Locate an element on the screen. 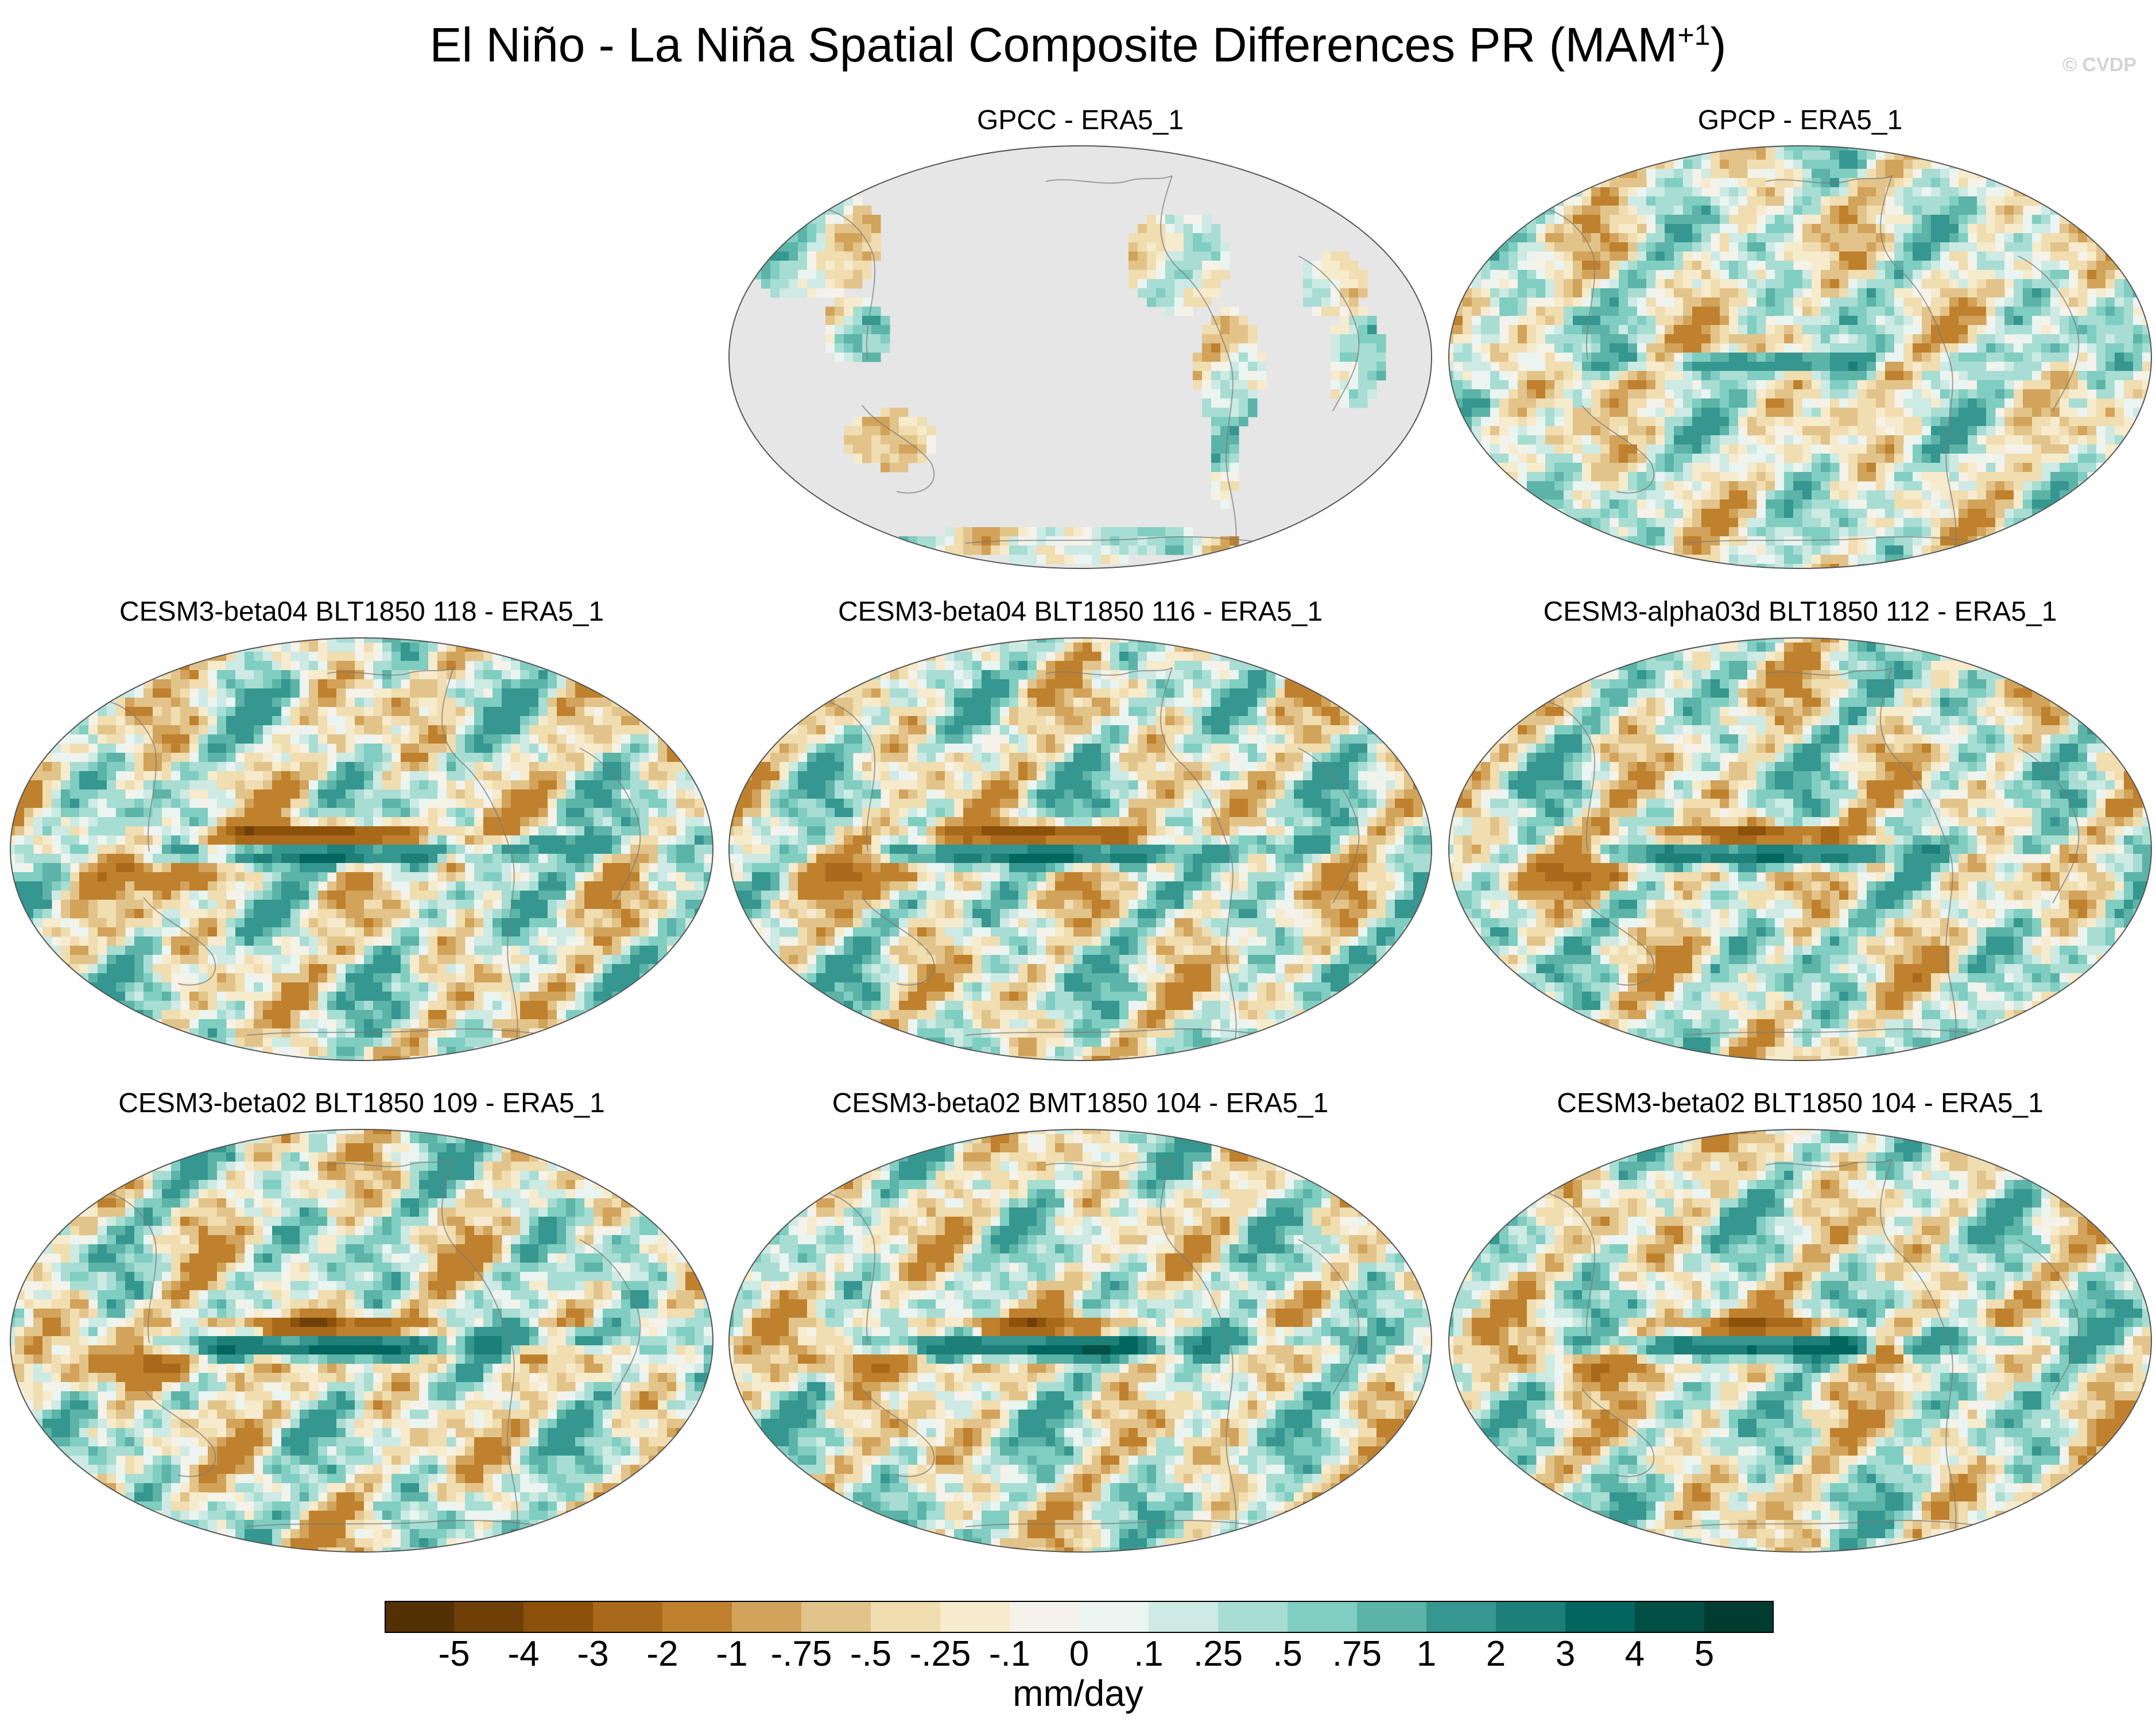  colorbar-frame is located at coordinates (1079, 1617).